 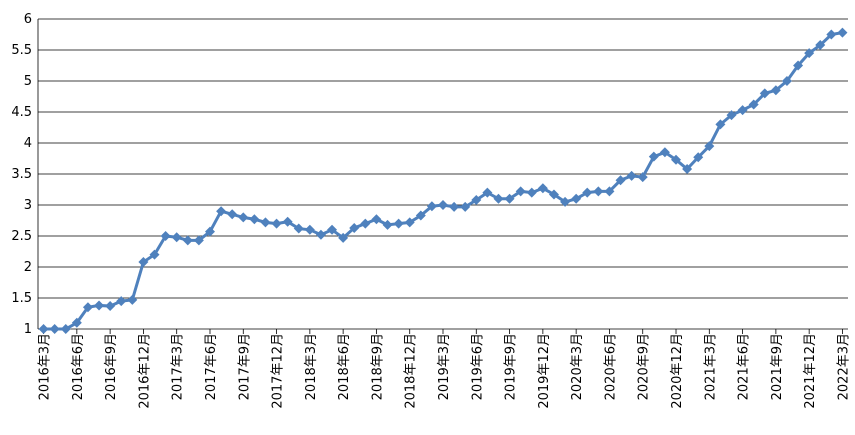 What do you see at coordinates (28, 19) in the screenshot?
I see `y-tick-label: 6` at bounding box center [28, 19].